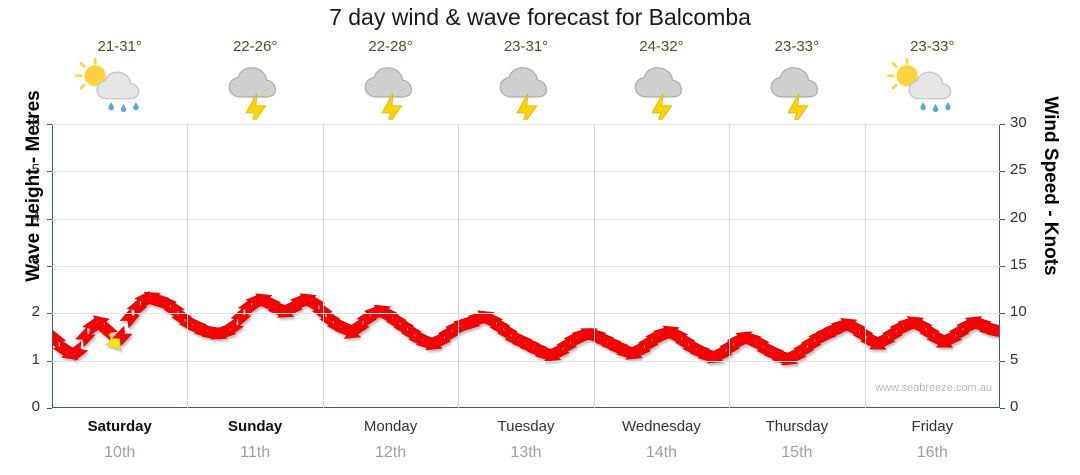 This screenshot has height=475, width=1080. What do you see at coordinates (390, 426) in the screenshot?
I see `x-axis-day-name: Monday` at bounding box center [390, 426].